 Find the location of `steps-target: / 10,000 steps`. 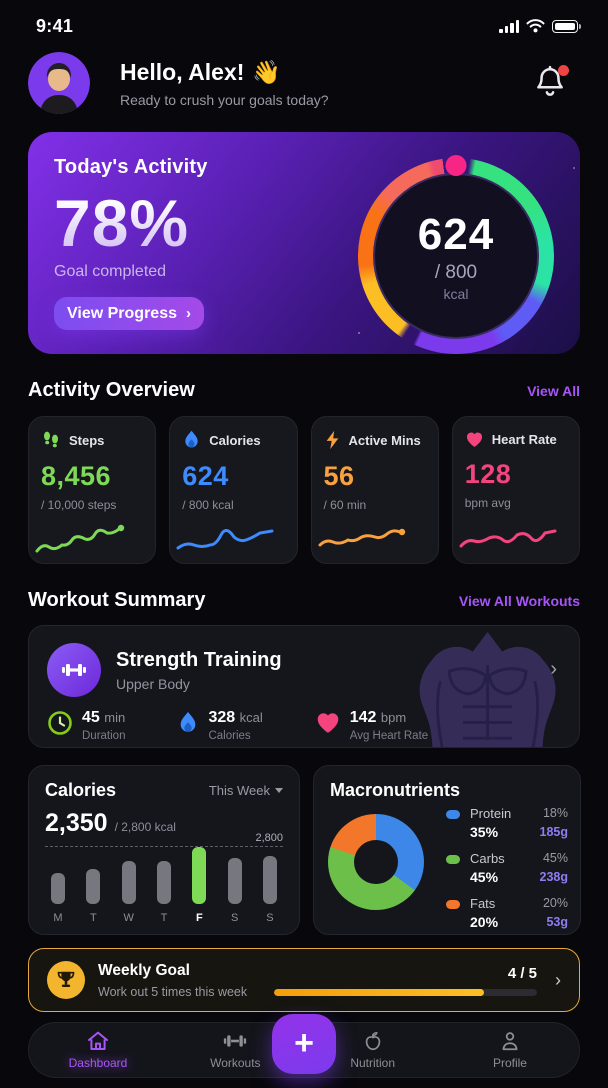

steps-target: / 10,000 steps is located at coordinates (79, 505).